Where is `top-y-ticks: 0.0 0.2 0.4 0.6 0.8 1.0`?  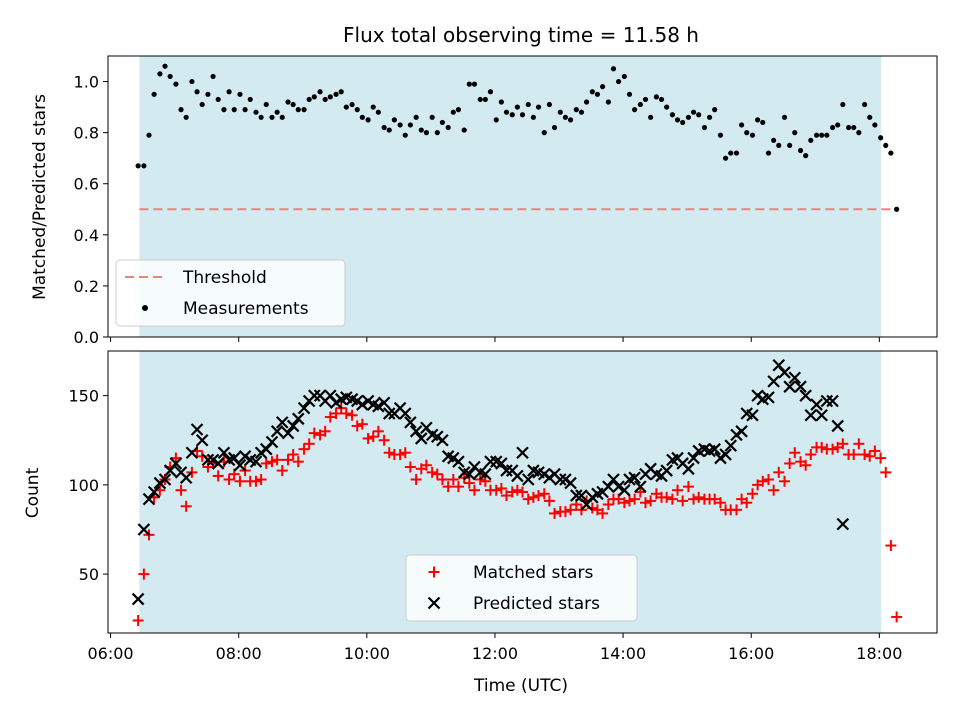
top-y-ticks: 0.0 0.2 0.4 0.6 0.8 1.0 is located at coordinates (91, 210).